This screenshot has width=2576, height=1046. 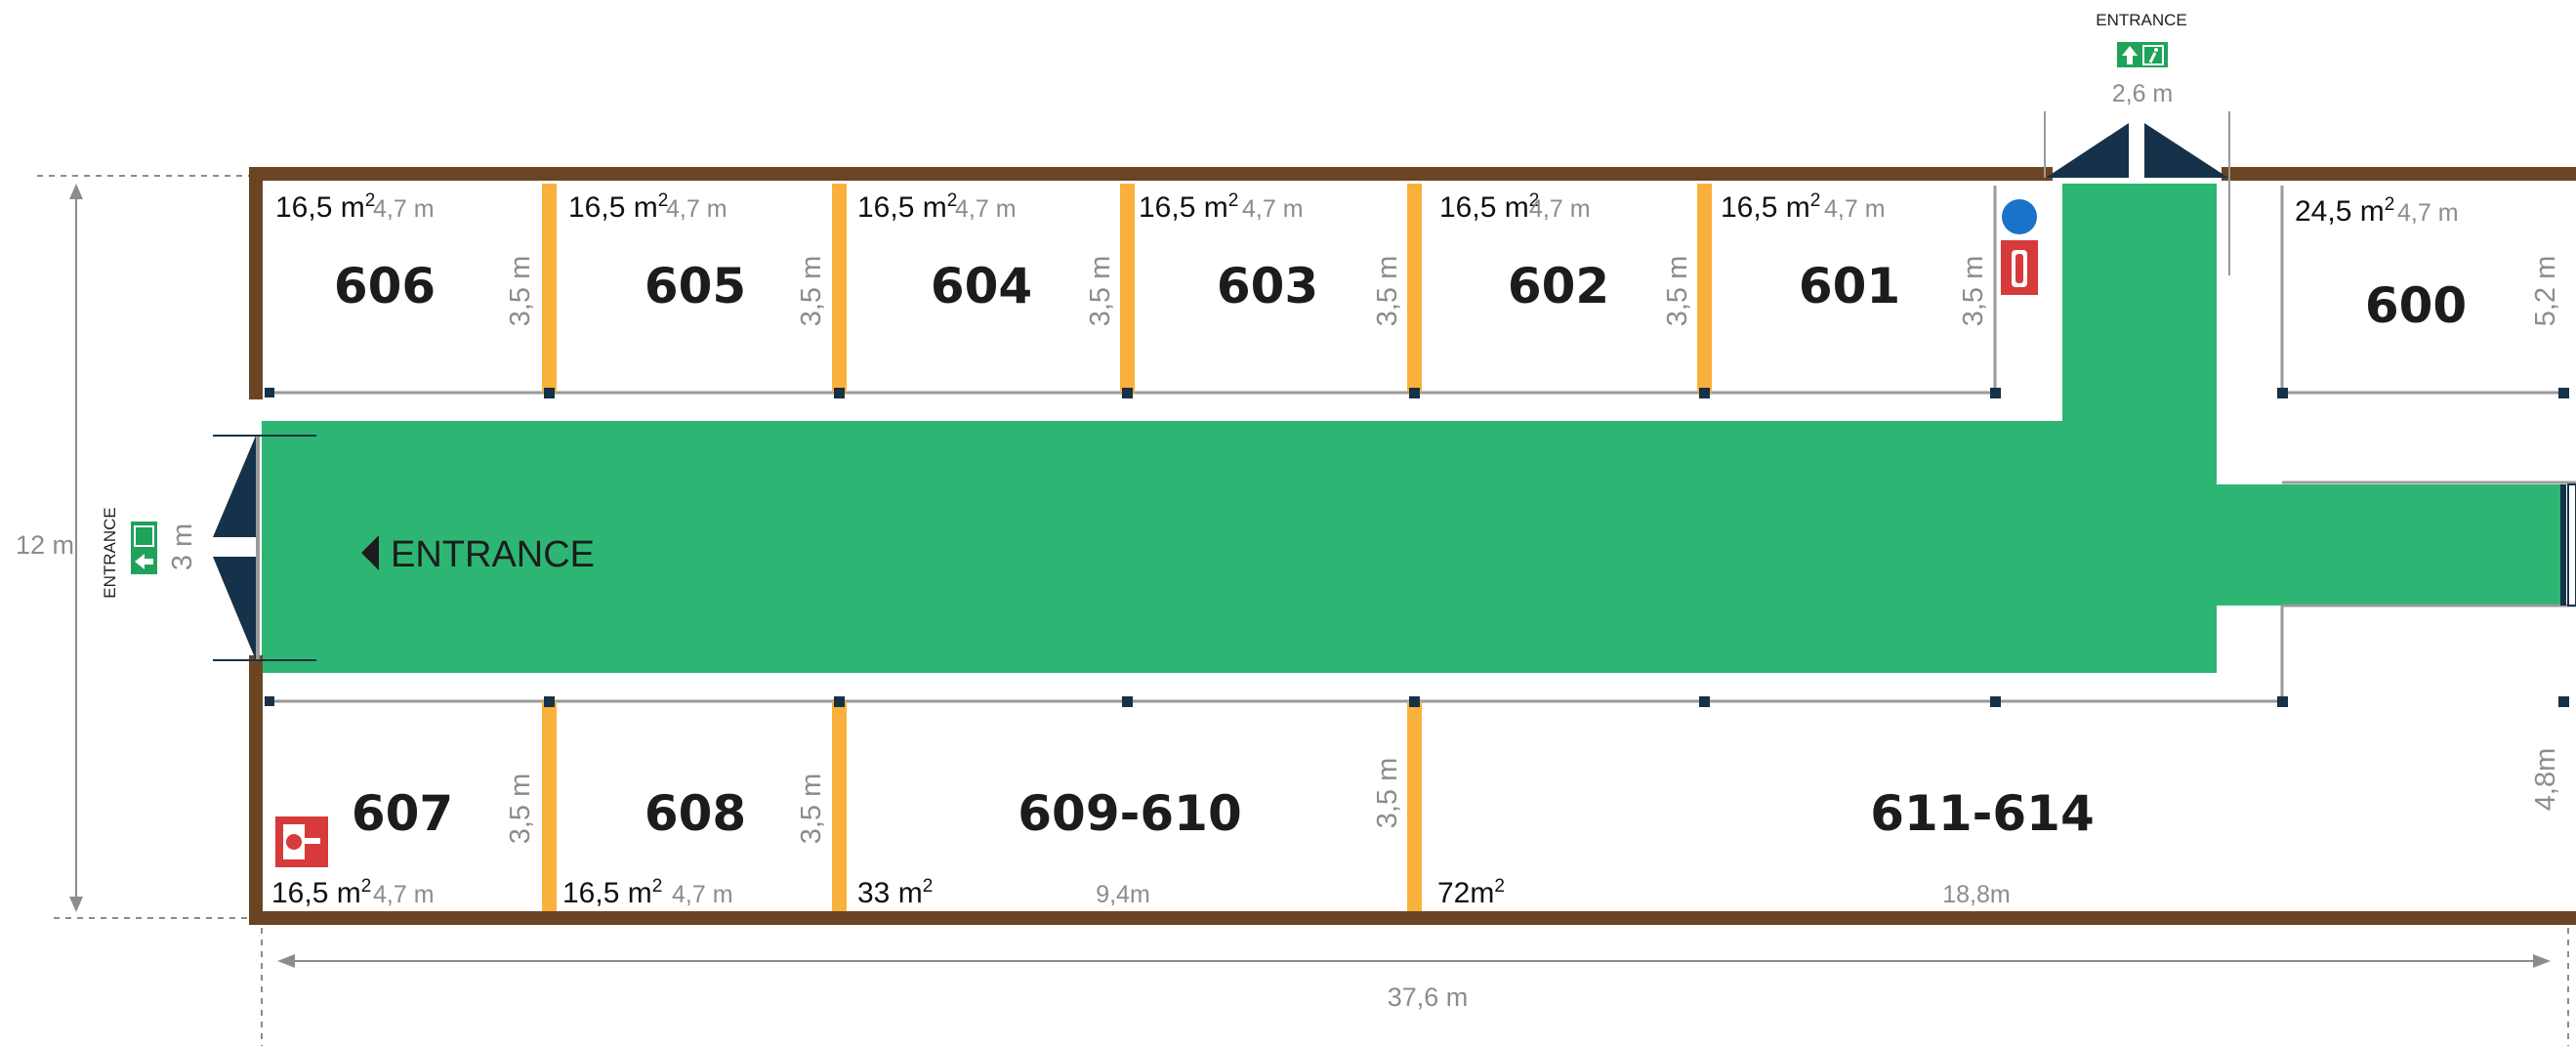 What do you see at coordinates (1983, 813) in the screenshot?
I see `unit-number: 611-614` at bounding box center [1983, 813].